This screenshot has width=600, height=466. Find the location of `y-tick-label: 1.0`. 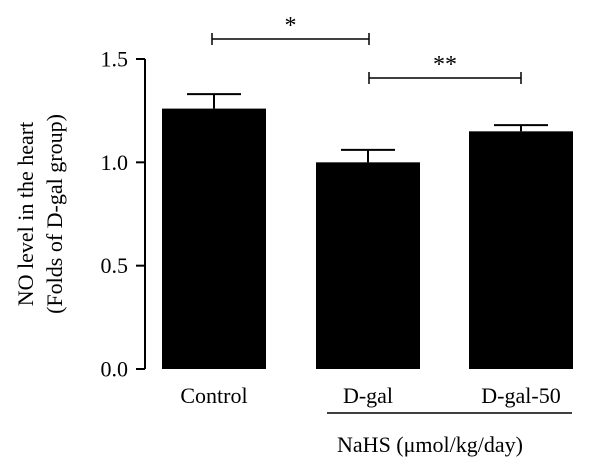

y-tick-label: 1.0 is located at coordinates (115, 162).